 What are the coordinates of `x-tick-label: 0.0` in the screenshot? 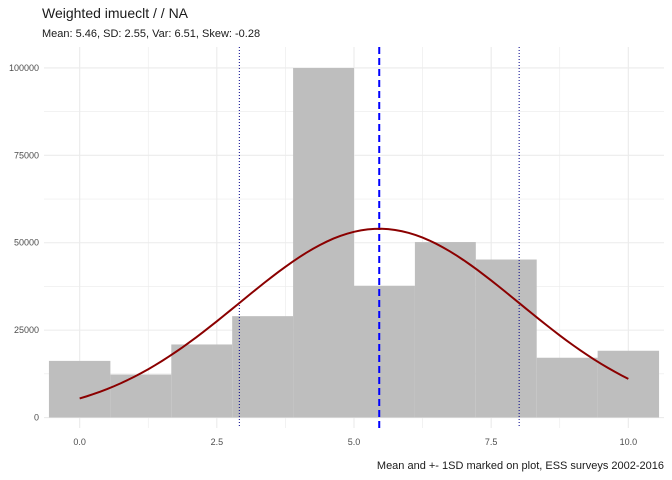 It's located at (79, 442).